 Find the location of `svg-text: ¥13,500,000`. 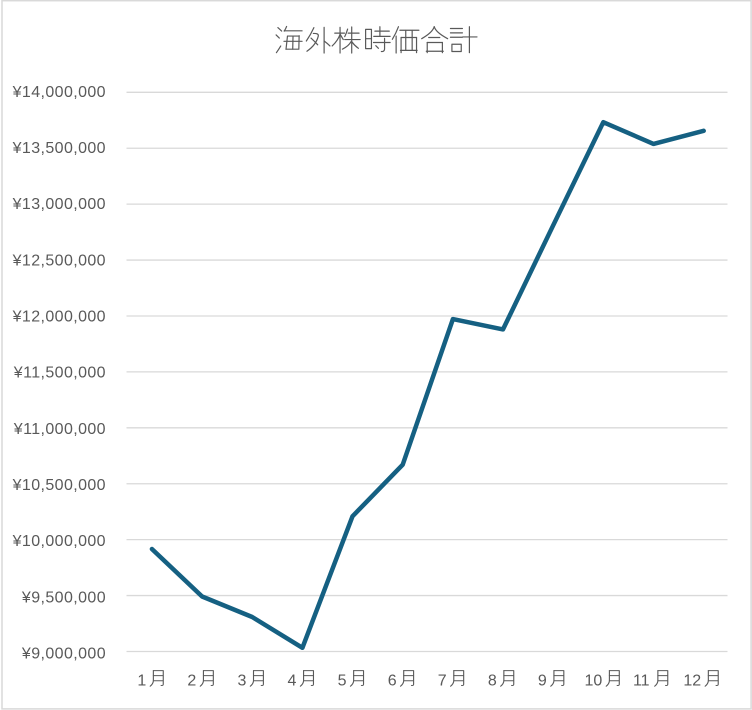

svg-text: ¥13,500,000 is located at coordinates (59, 148).